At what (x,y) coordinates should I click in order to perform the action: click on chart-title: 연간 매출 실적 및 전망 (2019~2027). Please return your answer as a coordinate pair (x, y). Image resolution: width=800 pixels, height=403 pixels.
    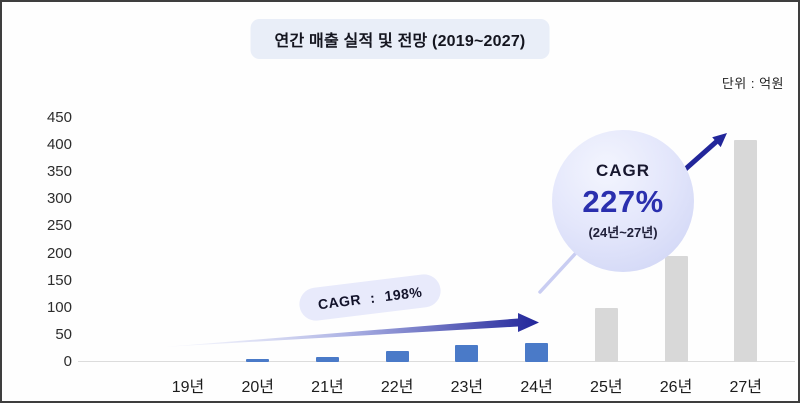
    Looking at the image, I should click on (400, 39).